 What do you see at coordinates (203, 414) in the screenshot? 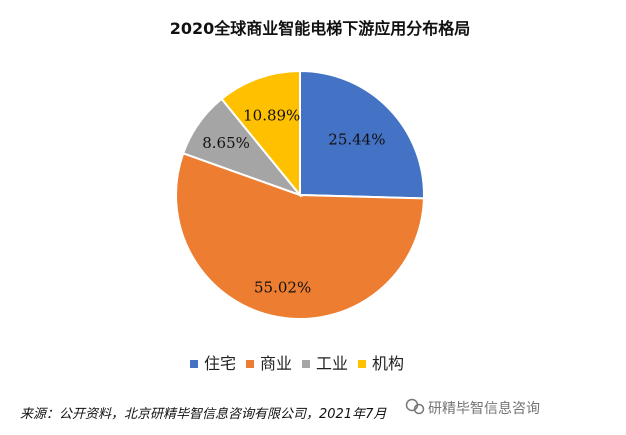
I see `source-text: 来源：公开资料，北京研精毕智信息咨询有限公司，2021年7月` at bounding box center [203, 414].